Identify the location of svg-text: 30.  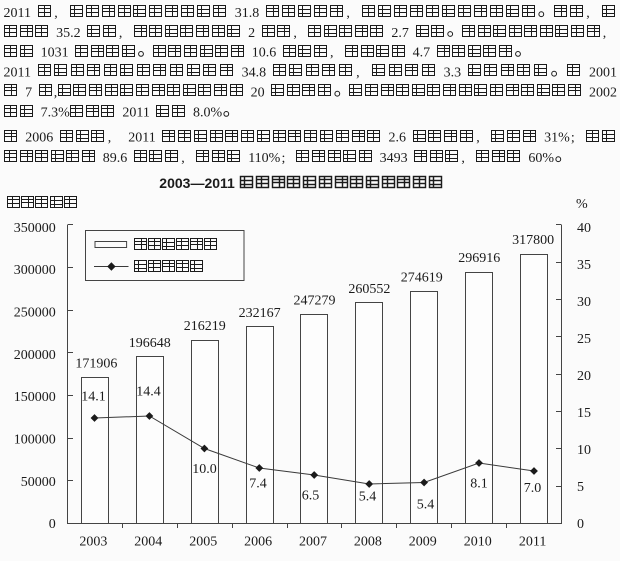
(584, 302).